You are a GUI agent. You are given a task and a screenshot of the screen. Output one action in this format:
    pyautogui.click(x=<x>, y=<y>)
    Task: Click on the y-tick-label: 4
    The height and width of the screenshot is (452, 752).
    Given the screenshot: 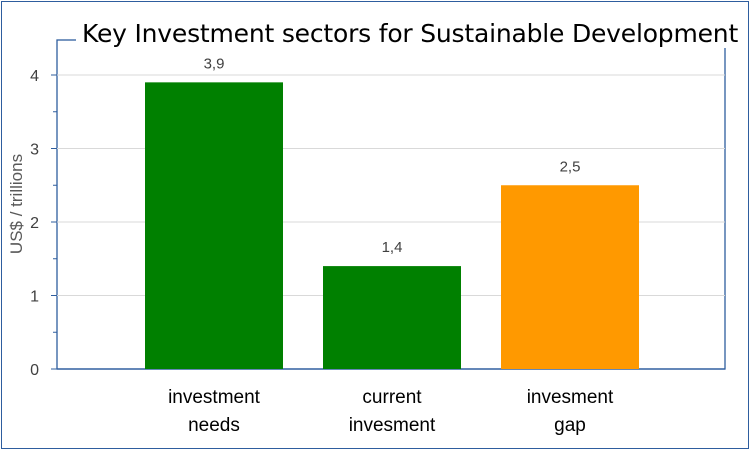 What is the action you would take?
    pyautogui.click(x=34, y=76)
    